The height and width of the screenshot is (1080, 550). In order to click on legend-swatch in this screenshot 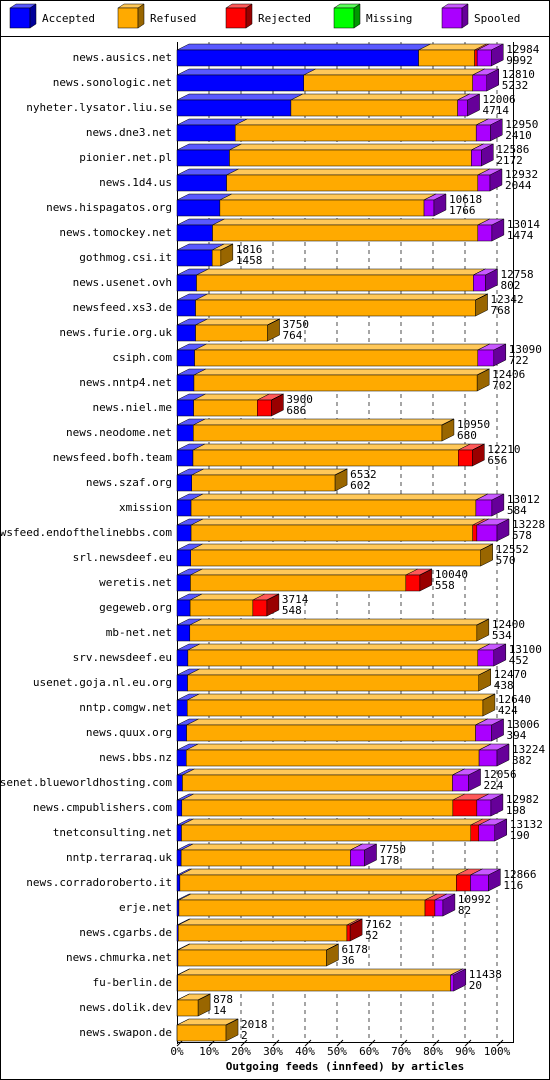, I will do `click(452, 18)`.